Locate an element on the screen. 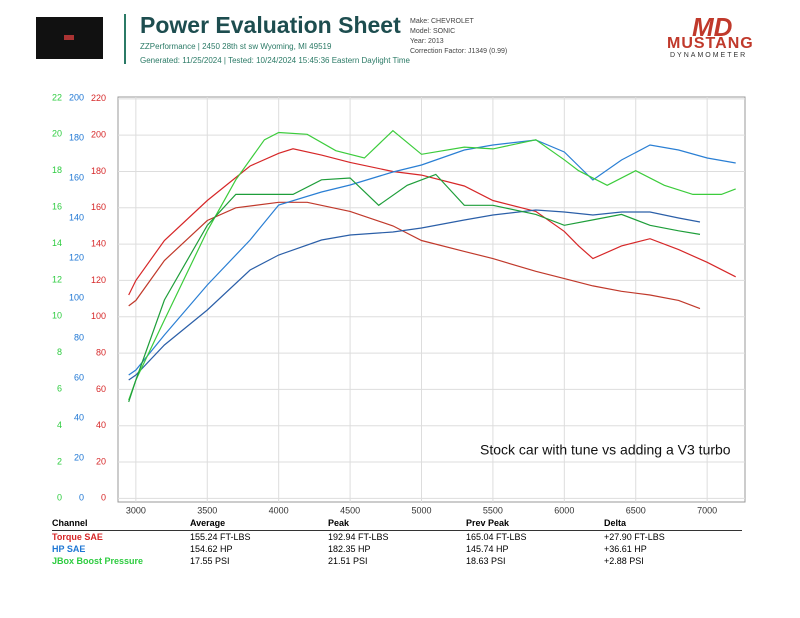 This screenshot has width=800, height=618. x-tick-label: 6000 is located at coordinates (564, 510).